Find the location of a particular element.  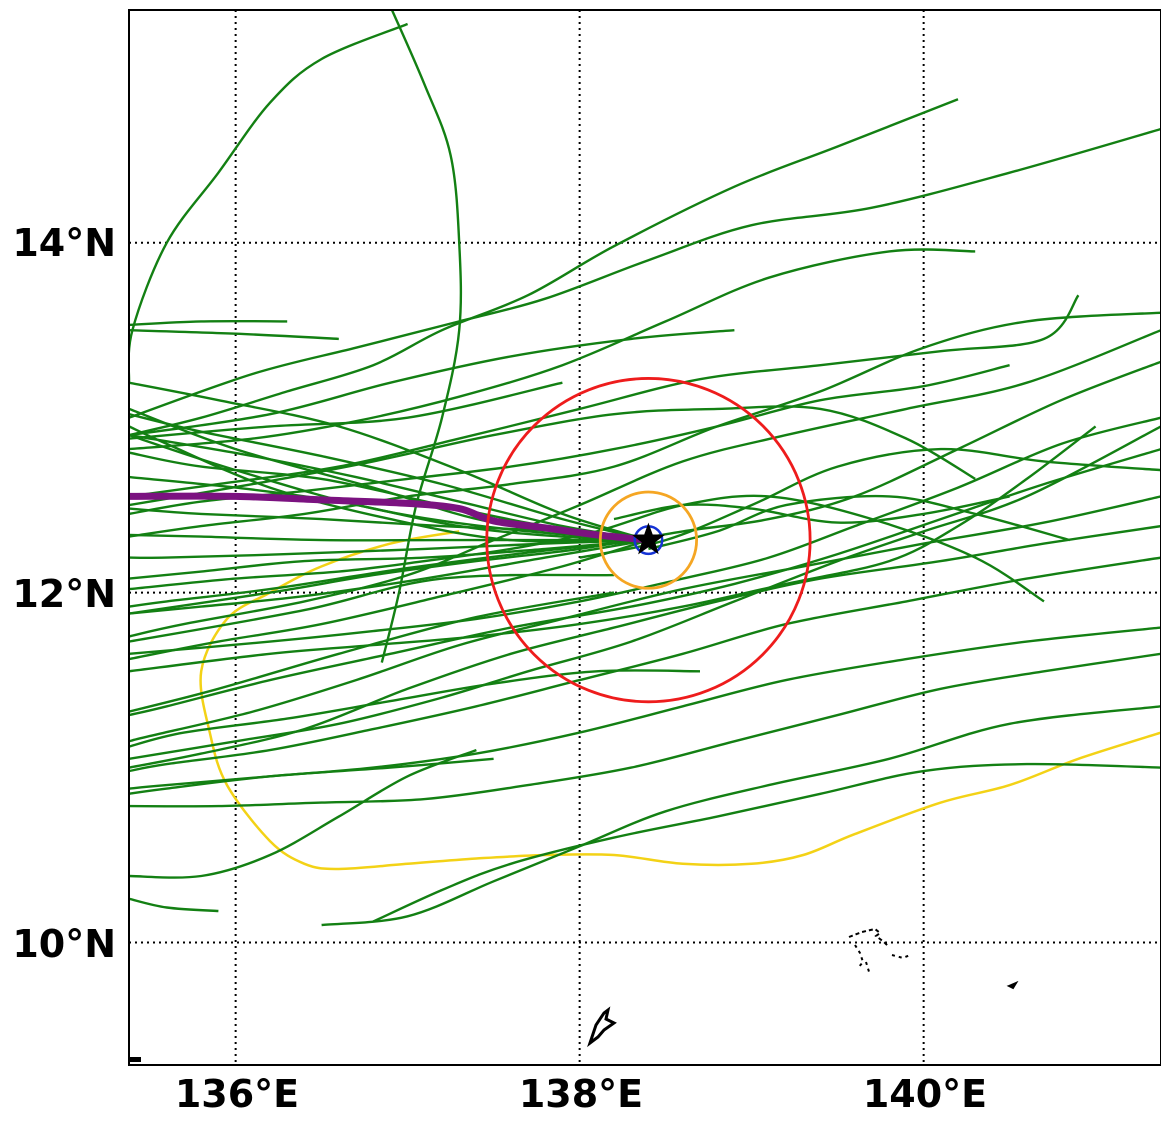

star-icon is located at coordinates (648, 538).